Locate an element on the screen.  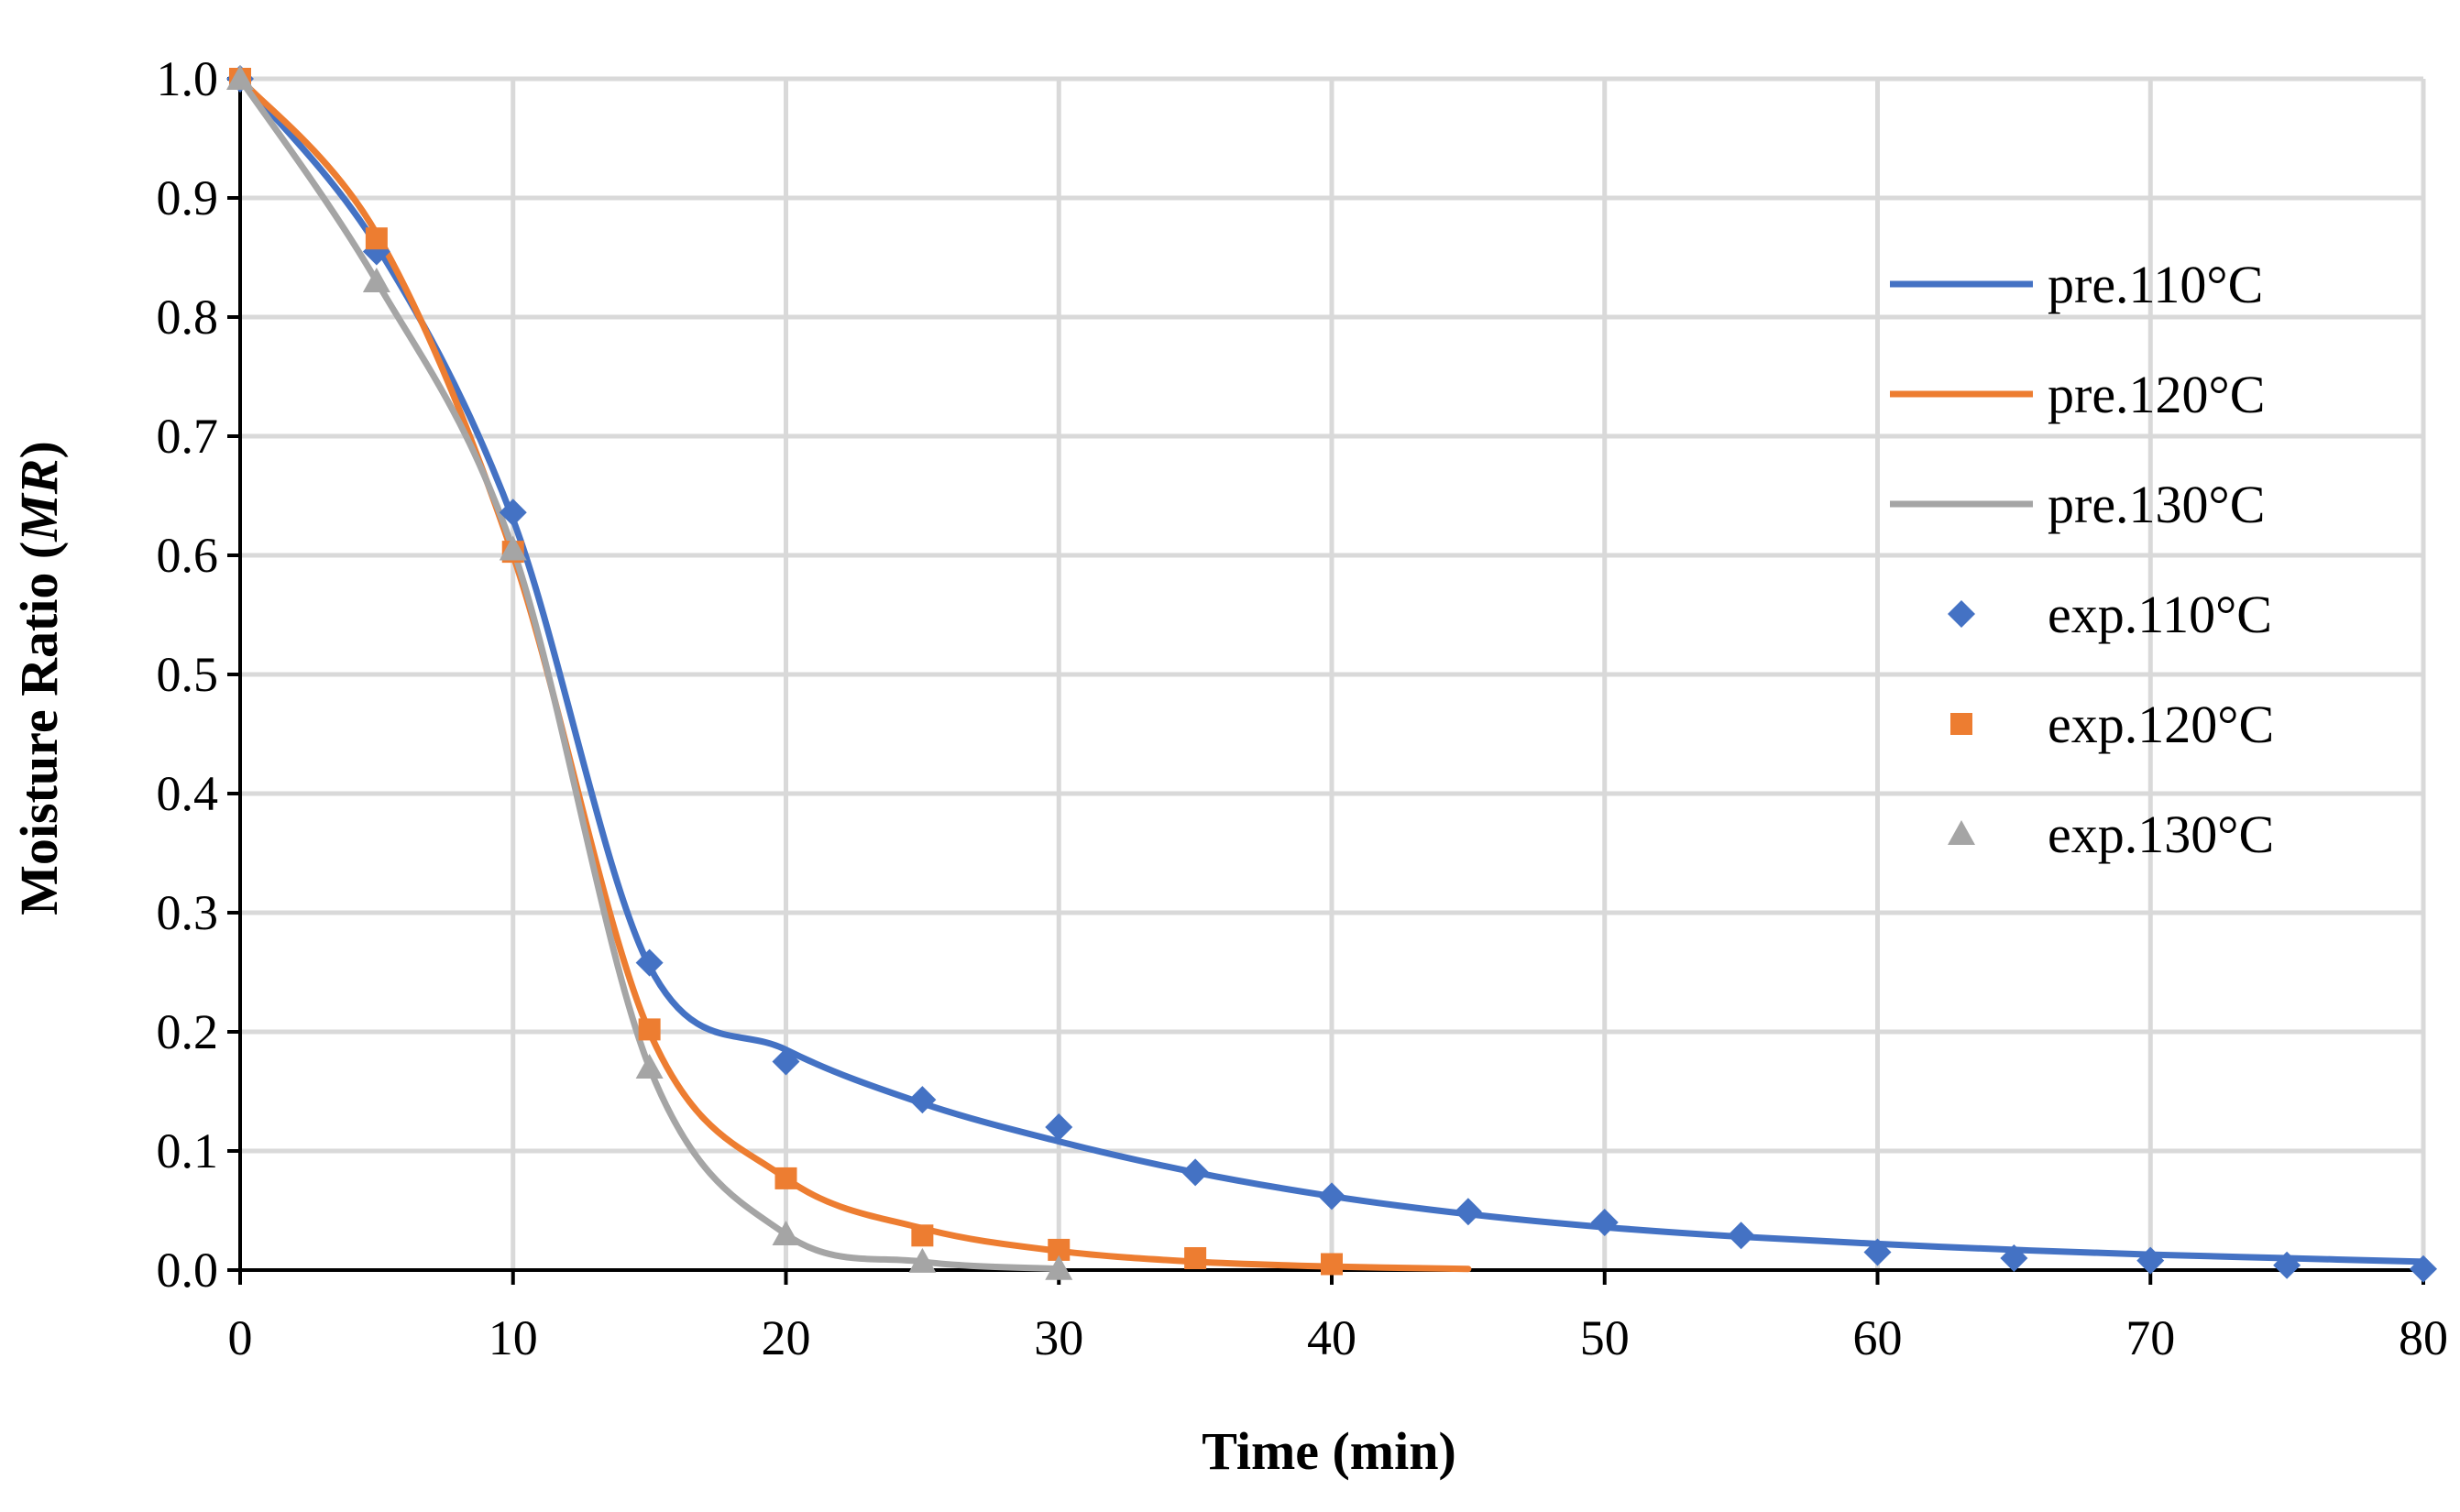
y-tick-label: 0.0 is located at coordinates (188, 1270).